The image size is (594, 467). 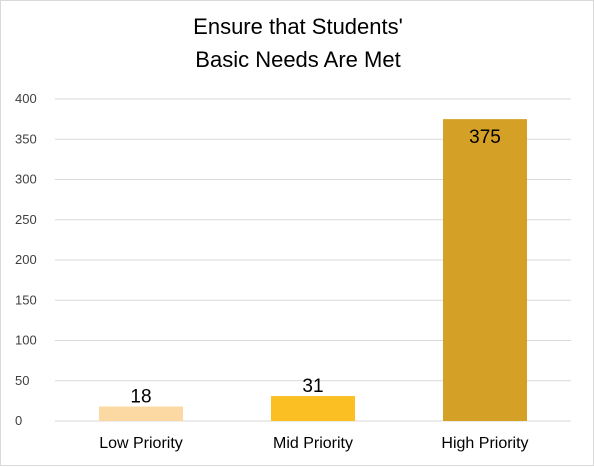 I want to click on x-category-label: Low Priority, so click(x=141, y=443).